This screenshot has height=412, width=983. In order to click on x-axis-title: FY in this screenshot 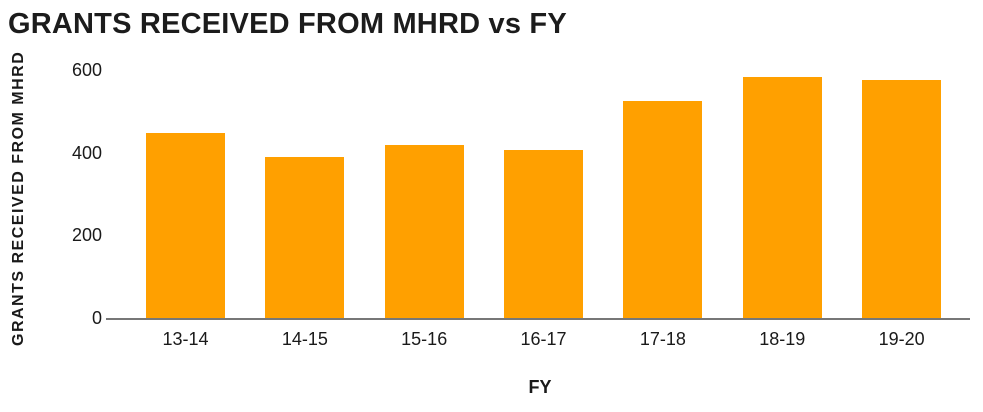, I will do `click(540, 387)`.